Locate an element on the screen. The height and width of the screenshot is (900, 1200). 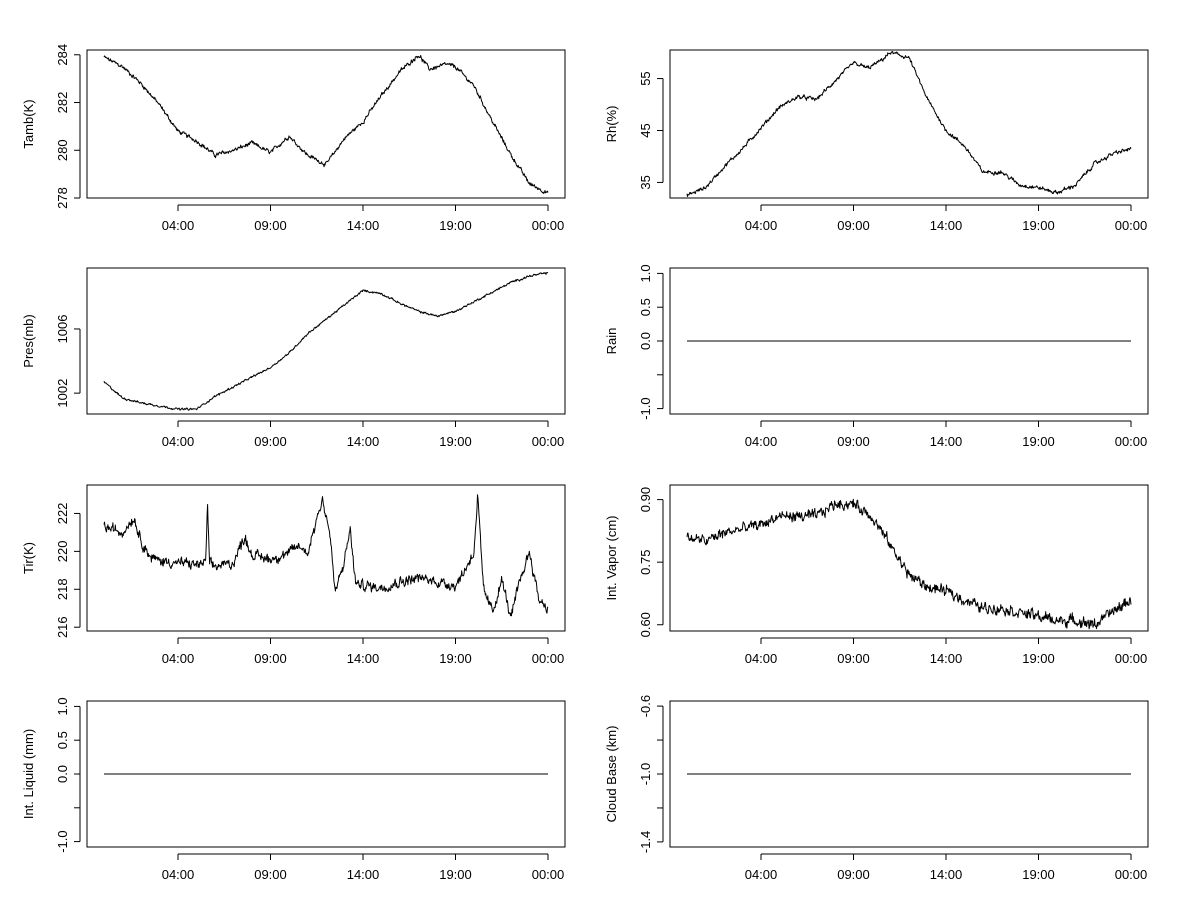
y-tick-label: 220 is located at coordinates (62, 552).